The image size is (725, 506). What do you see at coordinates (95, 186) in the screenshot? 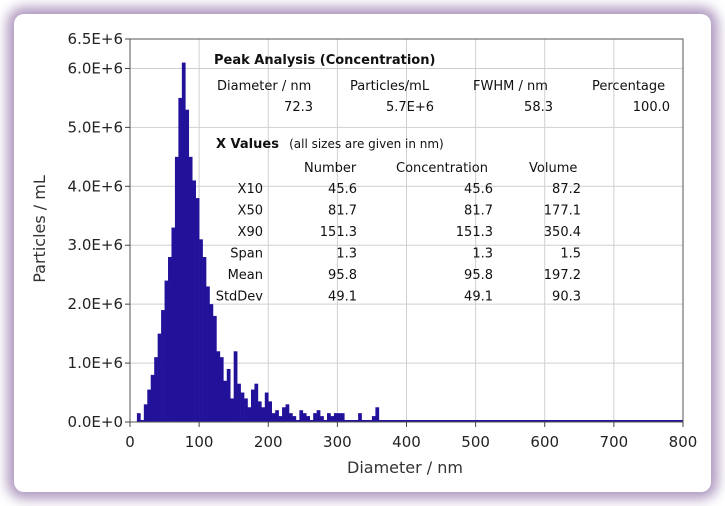
I see `y-tick-label: 4.0E+6` at bounding box center [95, 186].